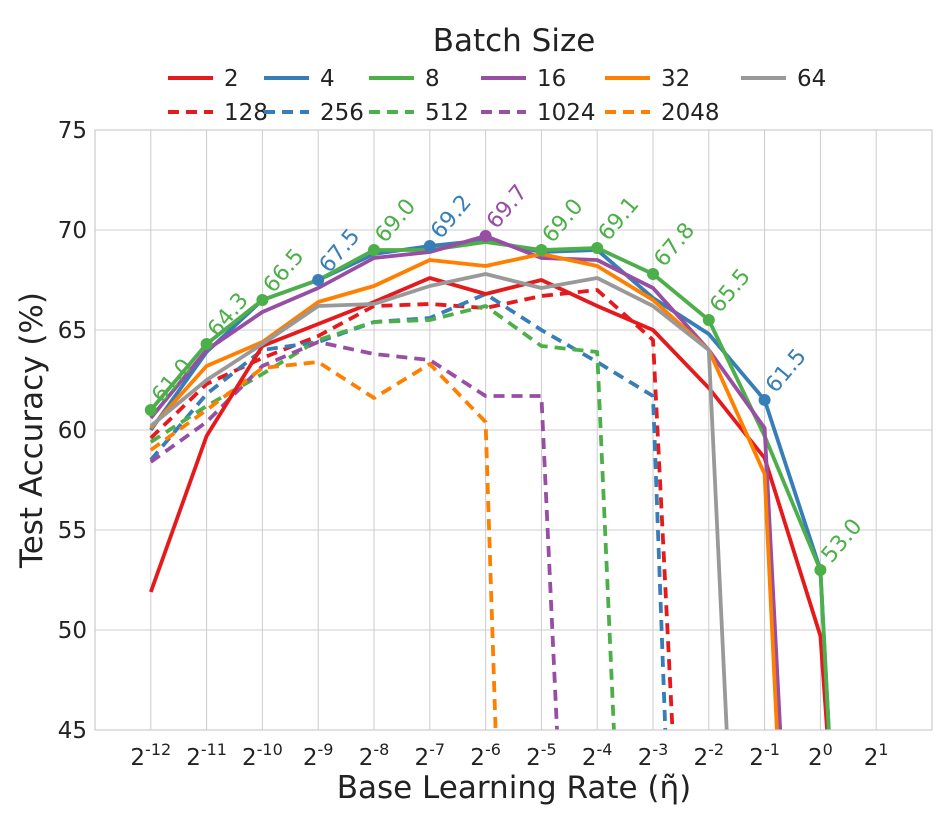 The width and height of the screenshot is (947, 825). Describe the element at coordinates (514, 788) in the screenshot. I see `x-axis-label: Base Learning Rate (η̃)` at that location.